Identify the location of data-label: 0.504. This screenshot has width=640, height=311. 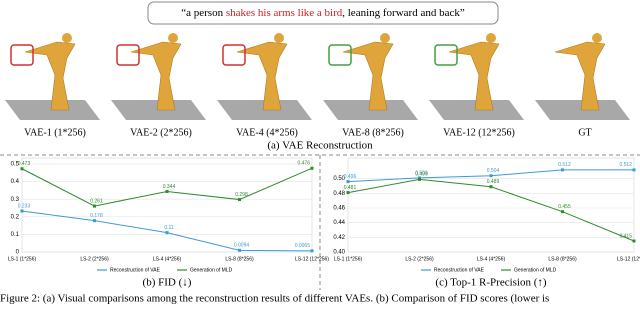
(493, 171).